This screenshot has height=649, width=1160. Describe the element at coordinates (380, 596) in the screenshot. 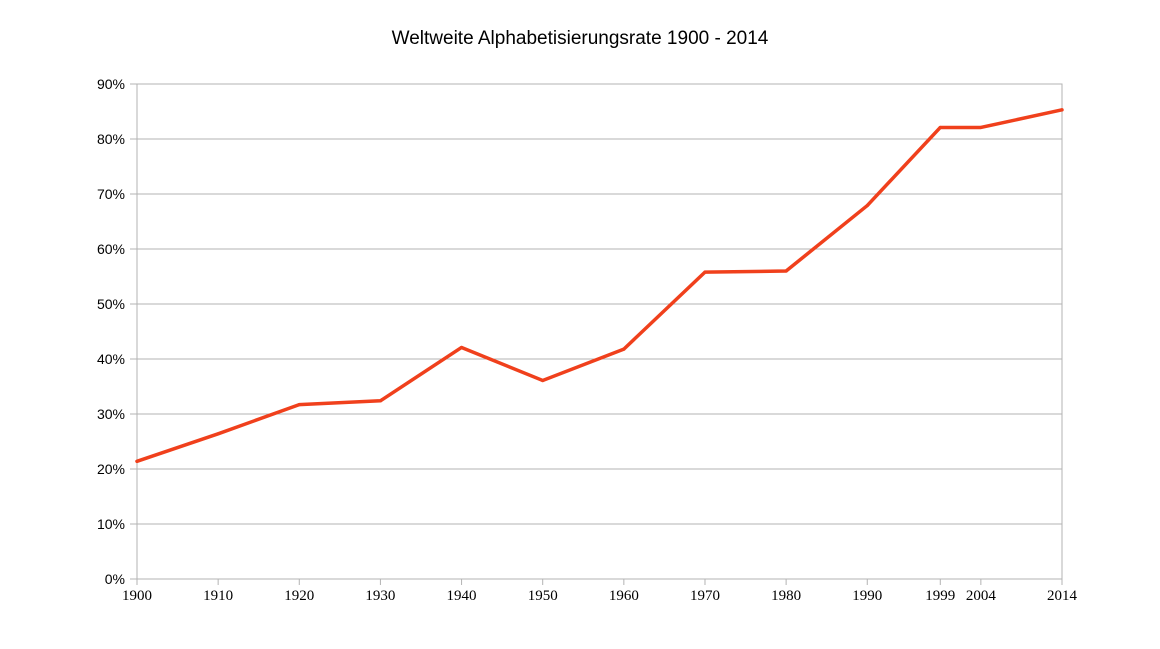

I see `x-tick-label: 1930` at that location.